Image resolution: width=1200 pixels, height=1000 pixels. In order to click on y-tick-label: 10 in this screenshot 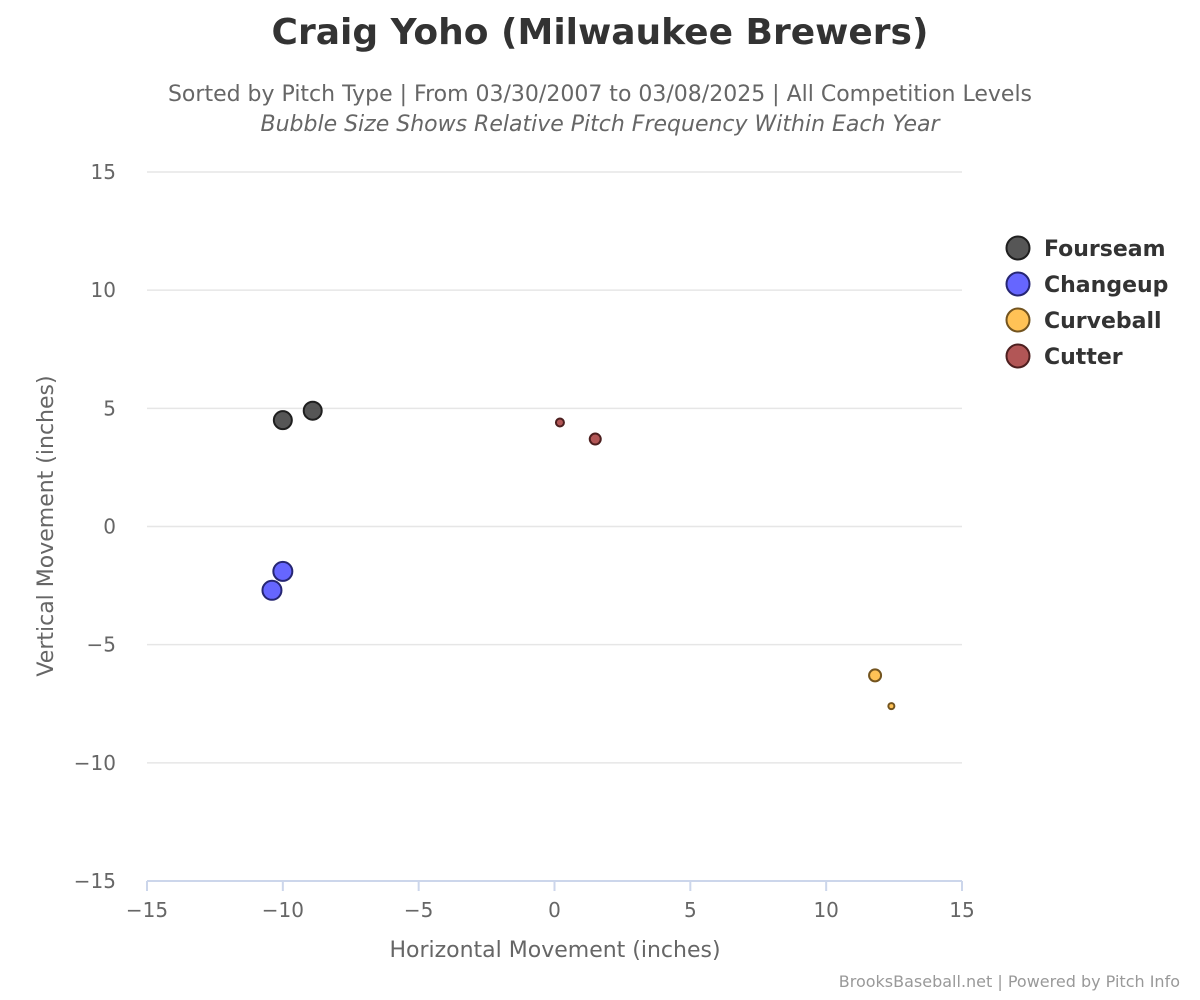, I will do `click(103, 290)`.